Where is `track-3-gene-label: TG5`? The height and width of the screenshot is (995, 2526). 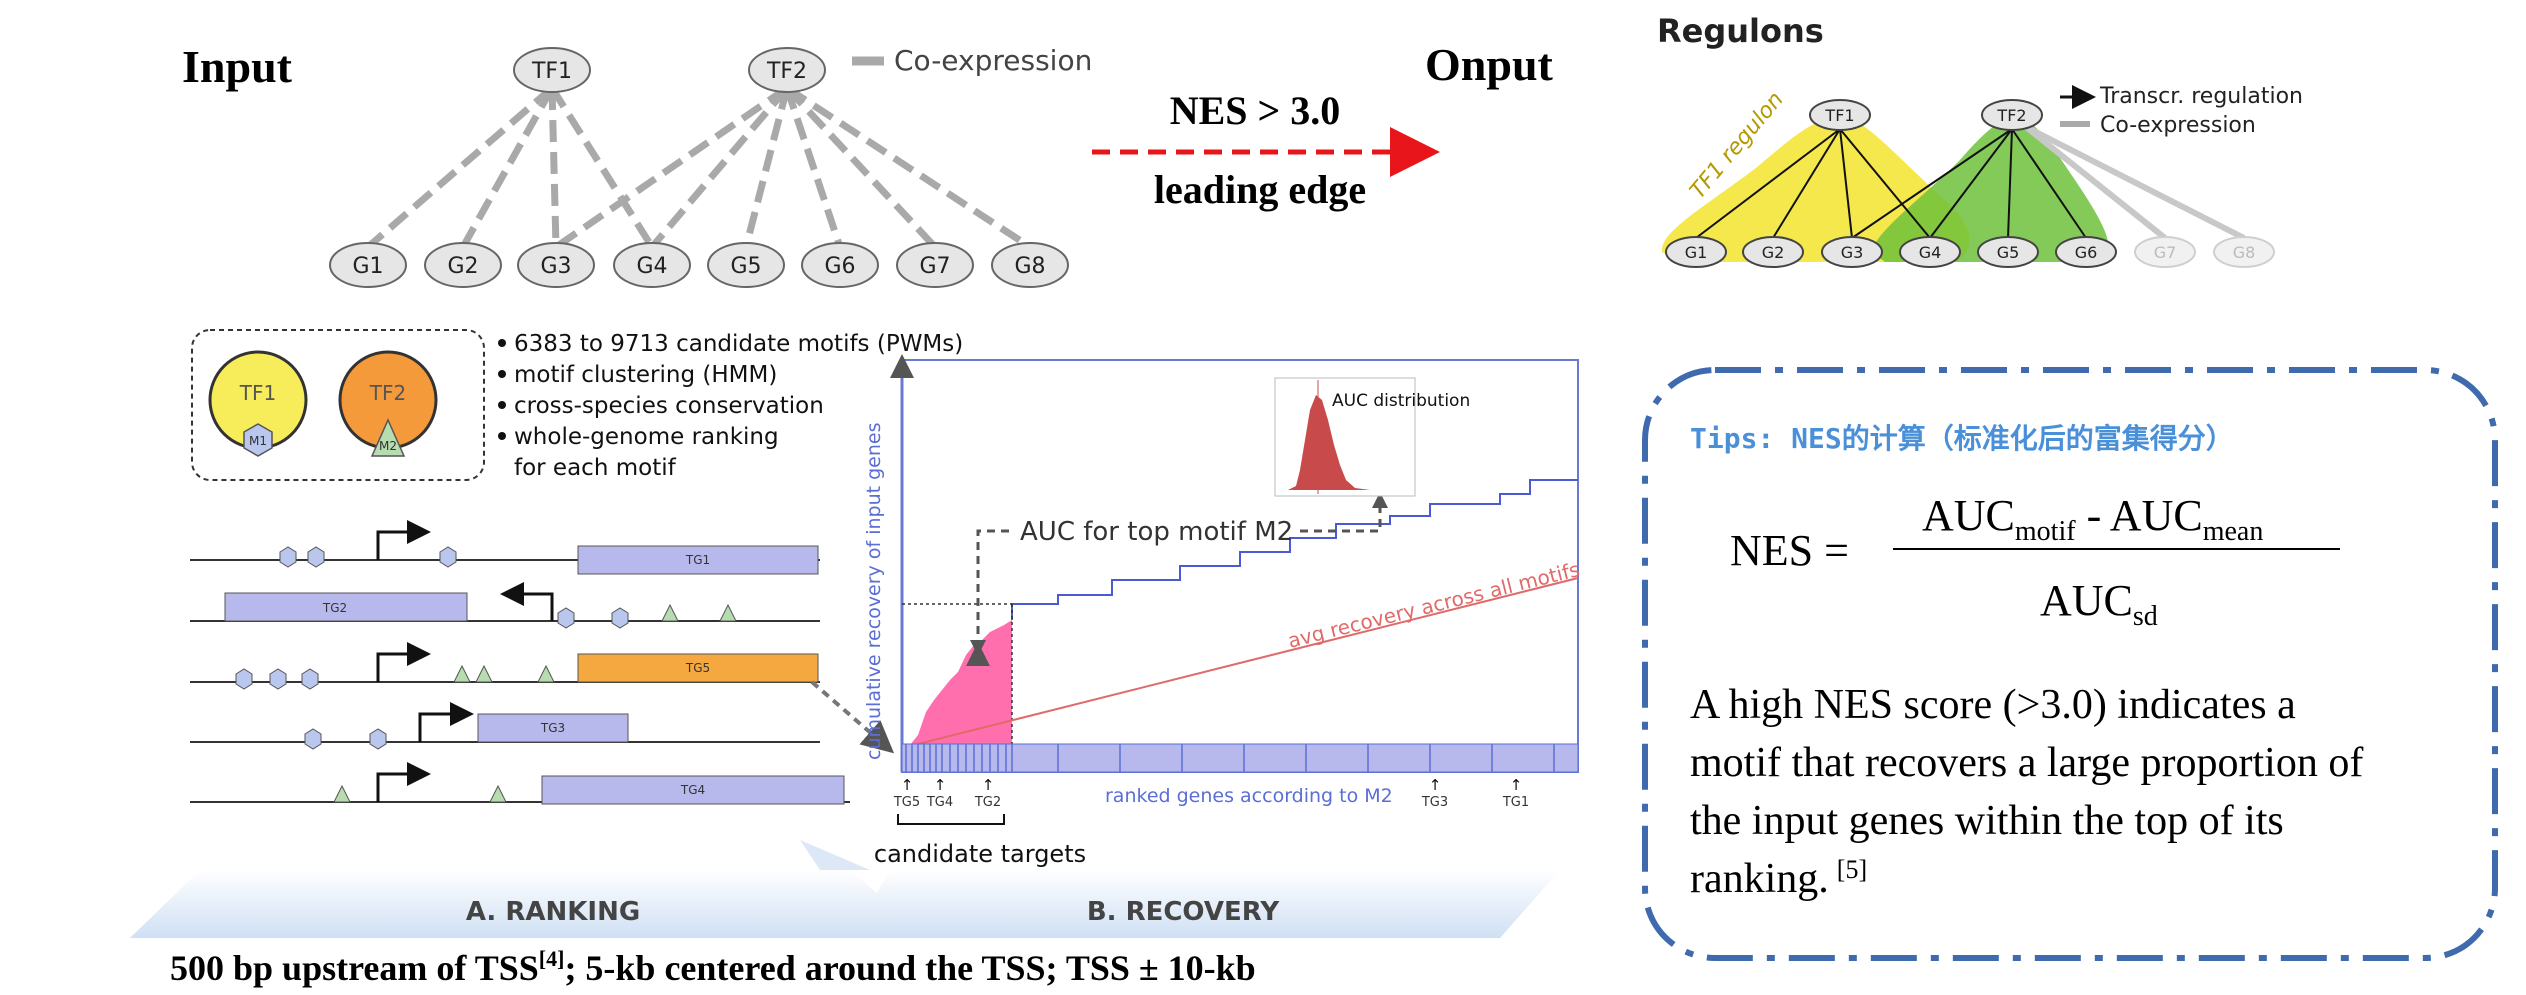 track-3-gene-label: TG5 is located at coordinates (697, 668).